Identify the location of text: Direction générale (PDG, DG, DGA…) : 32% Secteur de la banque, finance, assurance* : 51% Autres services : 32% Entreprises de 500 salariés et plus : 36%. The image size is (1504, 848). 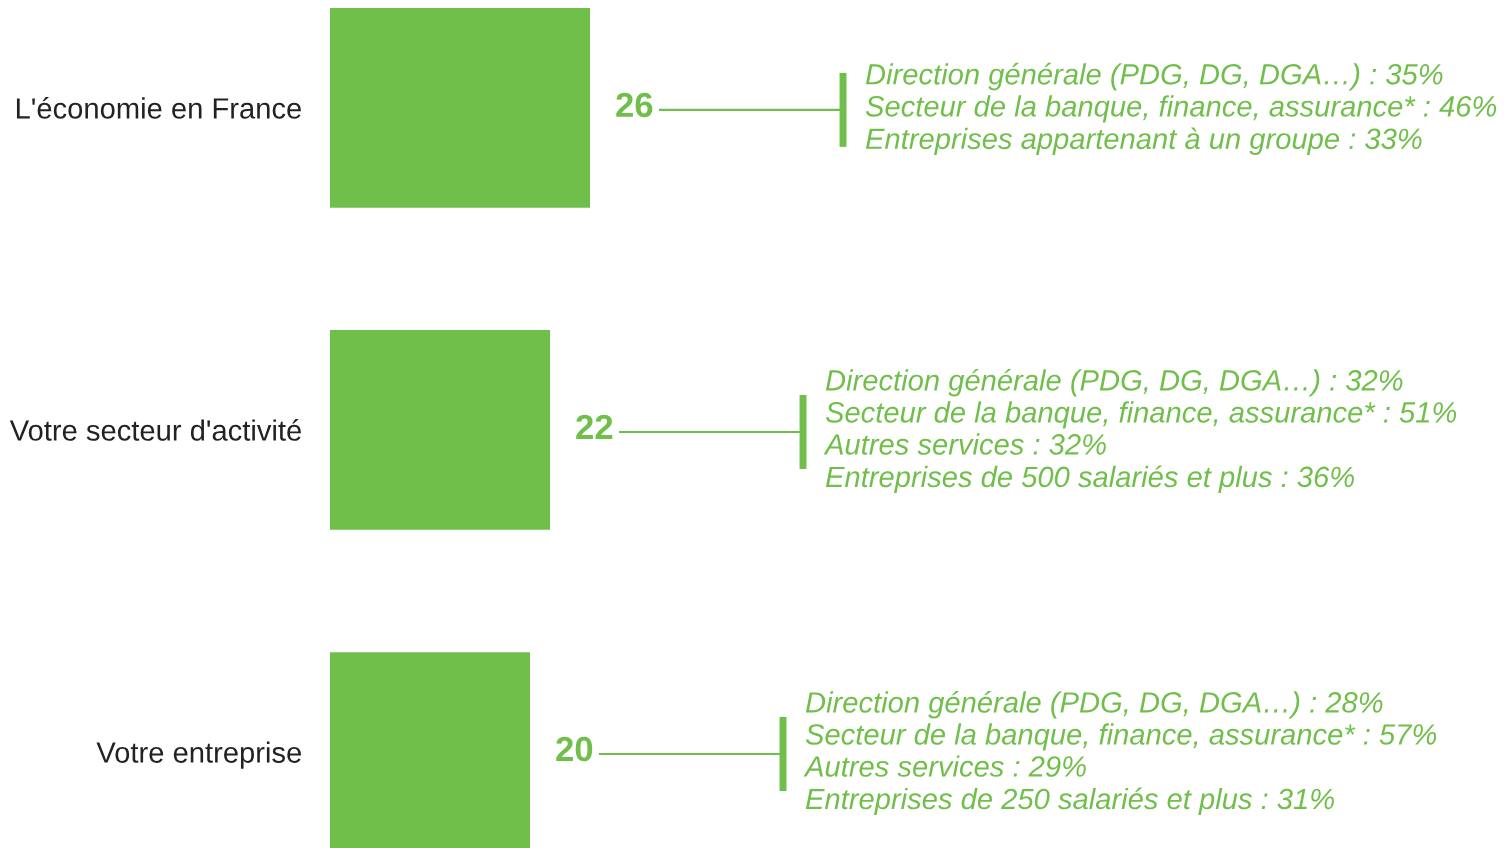
(1140, 431).